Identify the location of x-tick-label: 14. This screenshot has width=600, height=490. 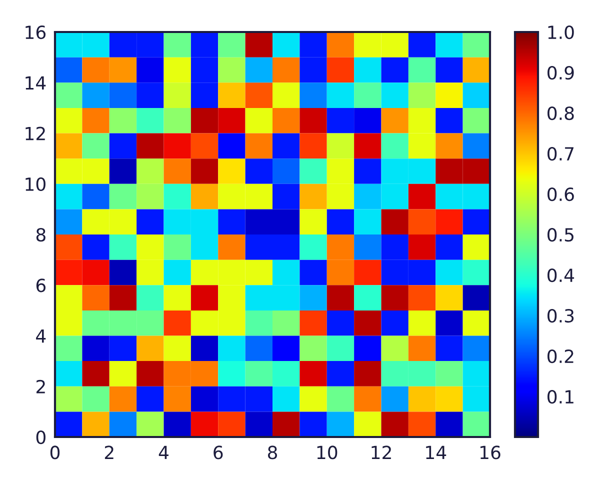
(436, 453).